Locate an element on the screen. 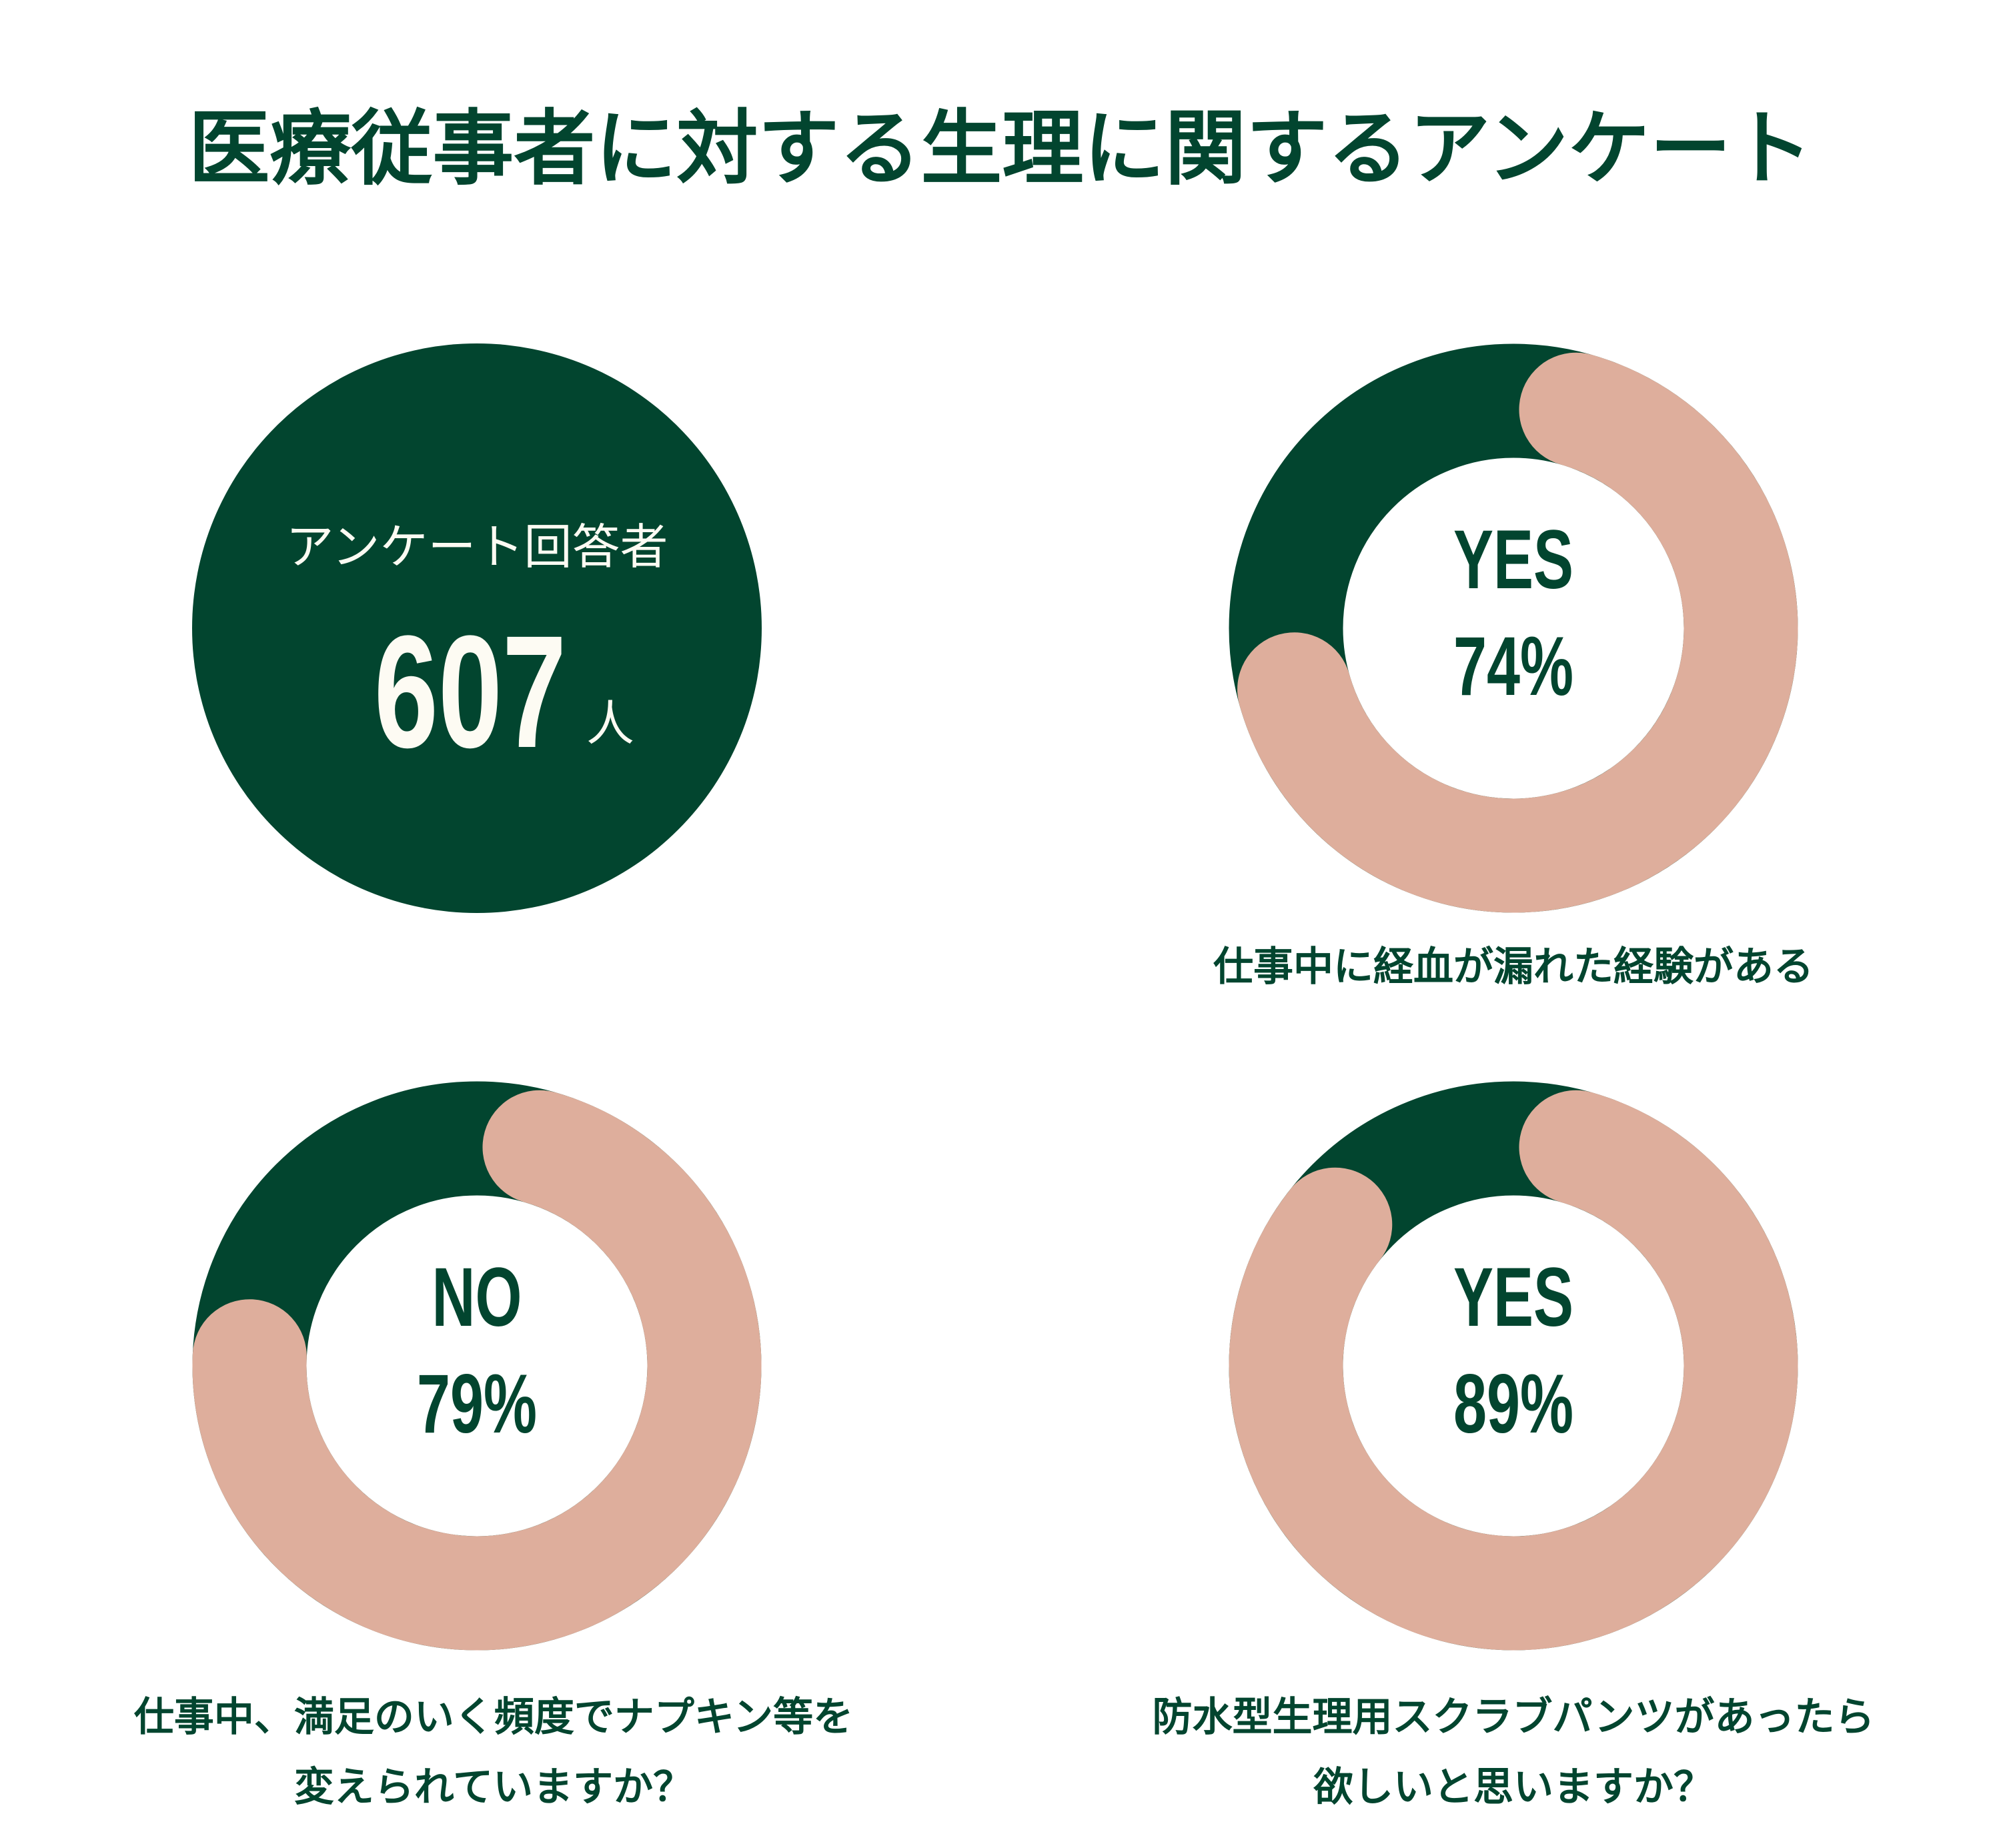  donut-percent-label: 74% is located at coordinates (1513, 667).